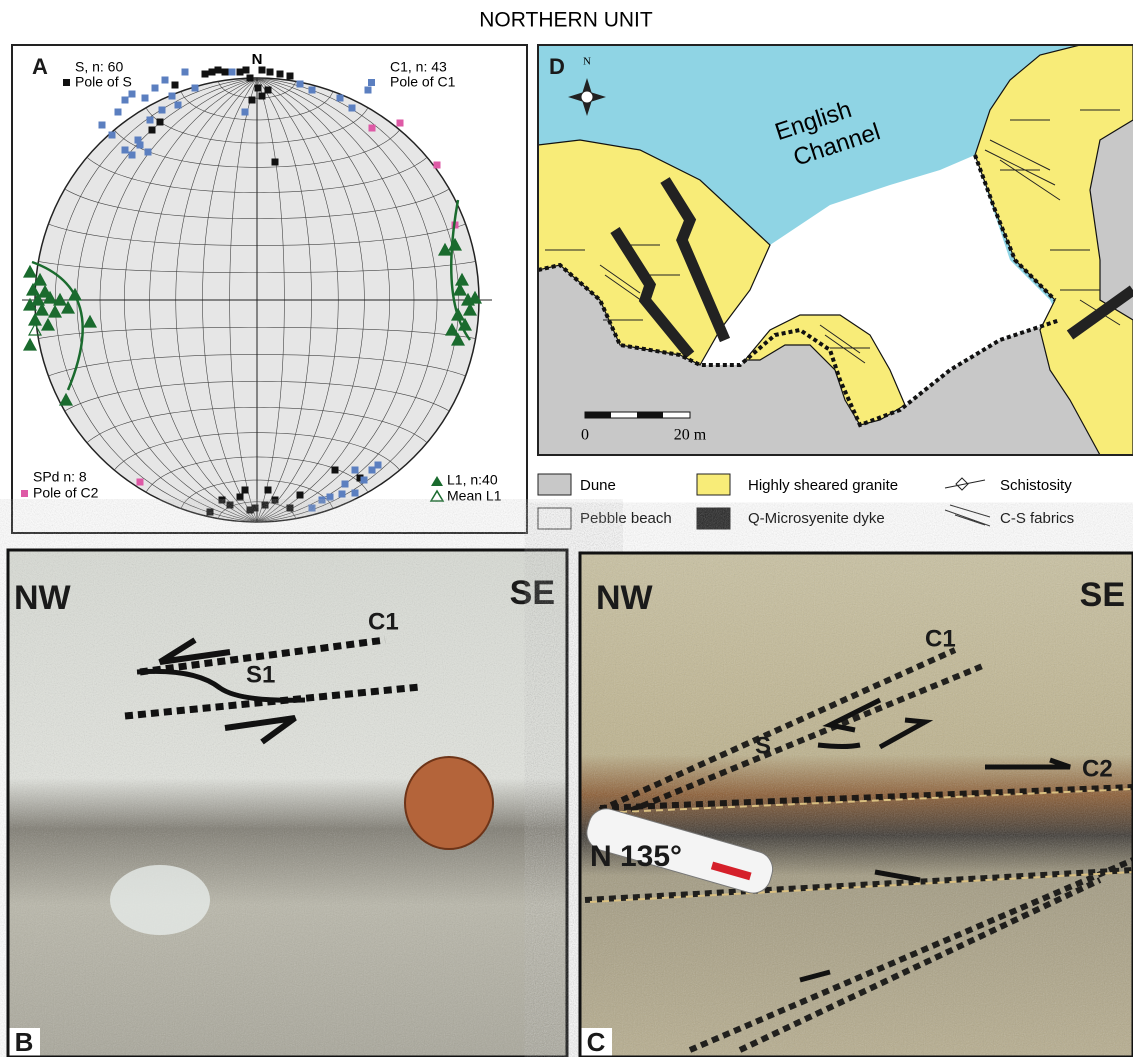 The width and height of the screenshot is (1133, 1062). I want to click on compass, so click(587, 97).